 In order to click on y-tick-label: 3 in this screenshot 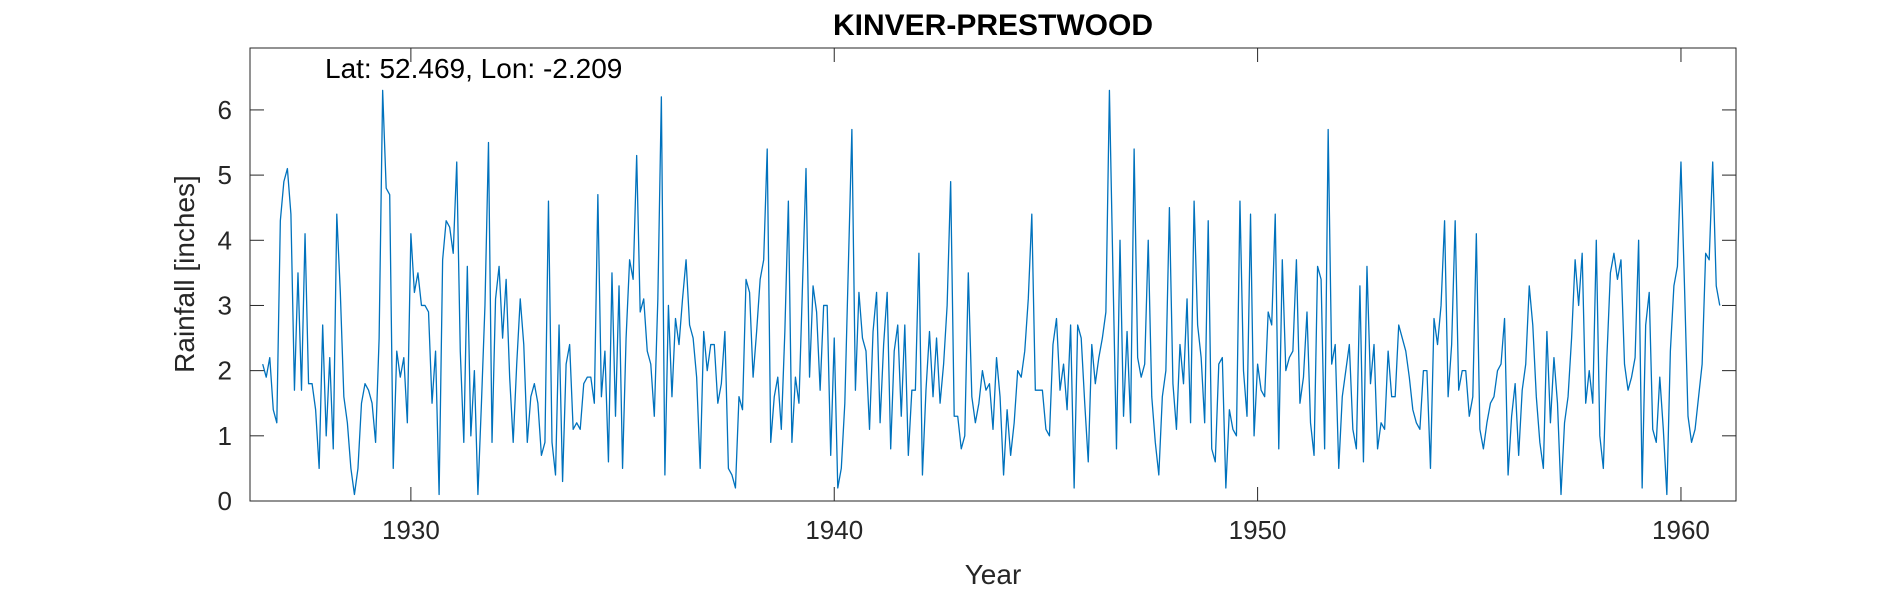, I will do `click(225, 305)`.